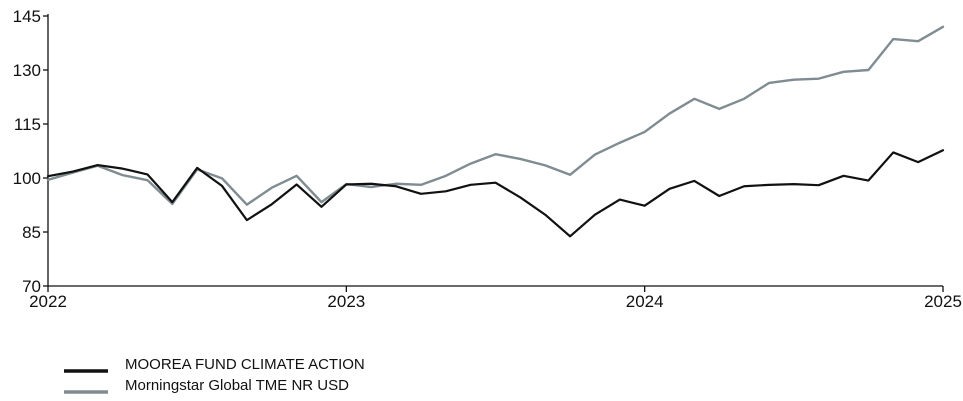  What do you see at coordinates (943, 301) in the screenshot?
I see `x-tick-label: 2025` at bounding box center [943, 301].